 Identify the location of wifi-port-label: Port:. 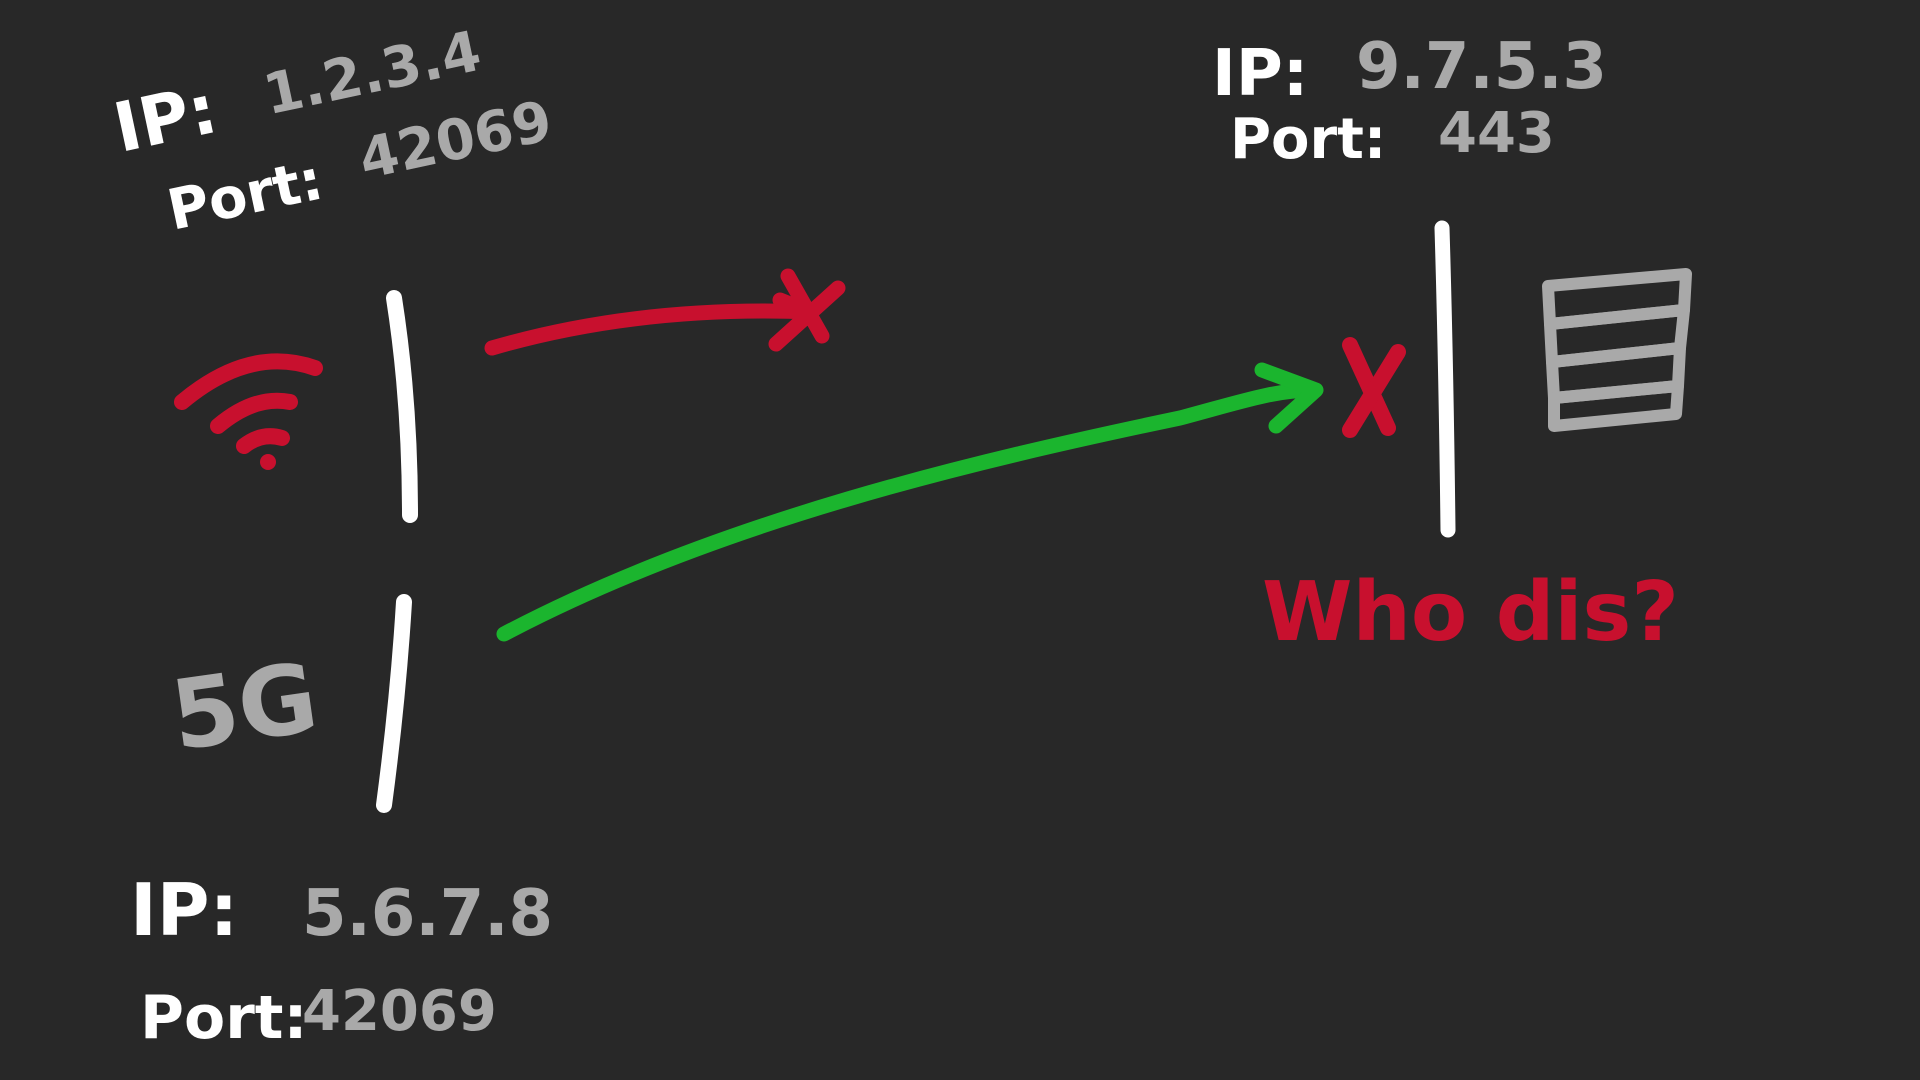
(245, 196).